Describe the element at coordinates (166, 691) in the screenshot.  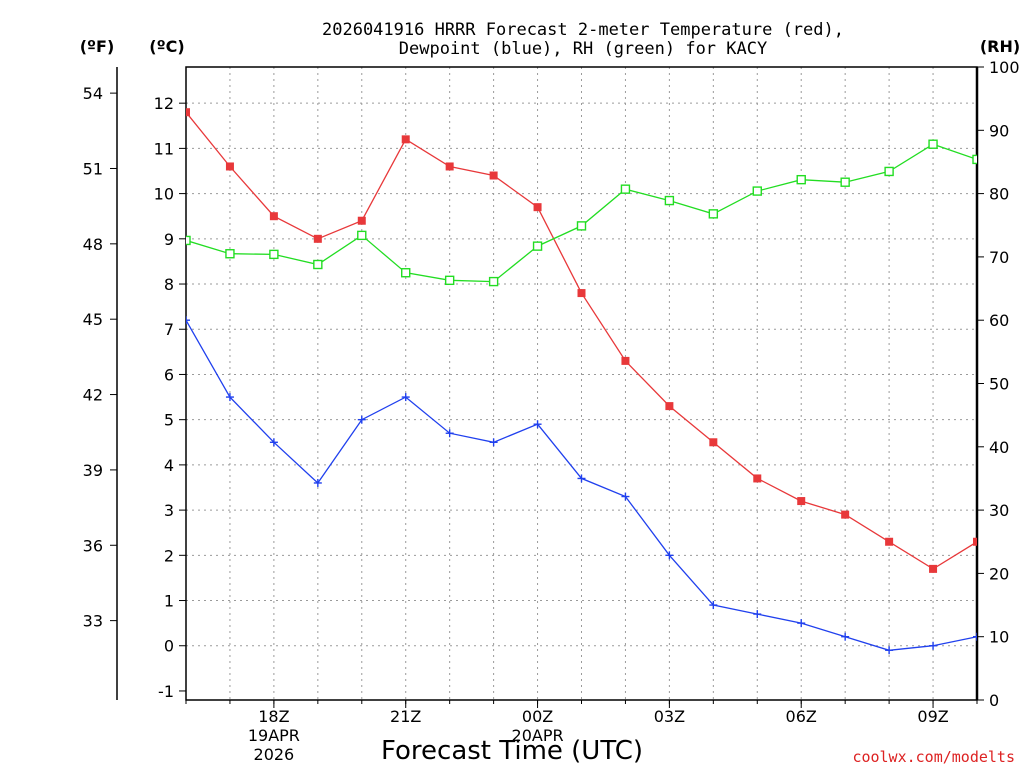
I see `celsius-tick-label: -1` at that location.